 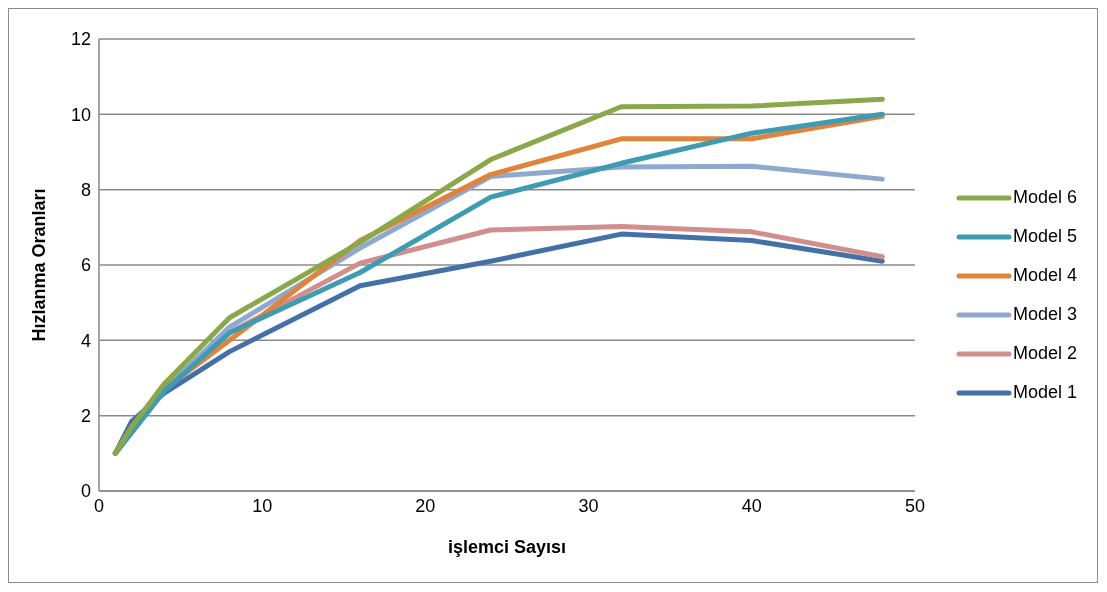 I want to click on y-tick-label: 10, so click(x=80, y=114).